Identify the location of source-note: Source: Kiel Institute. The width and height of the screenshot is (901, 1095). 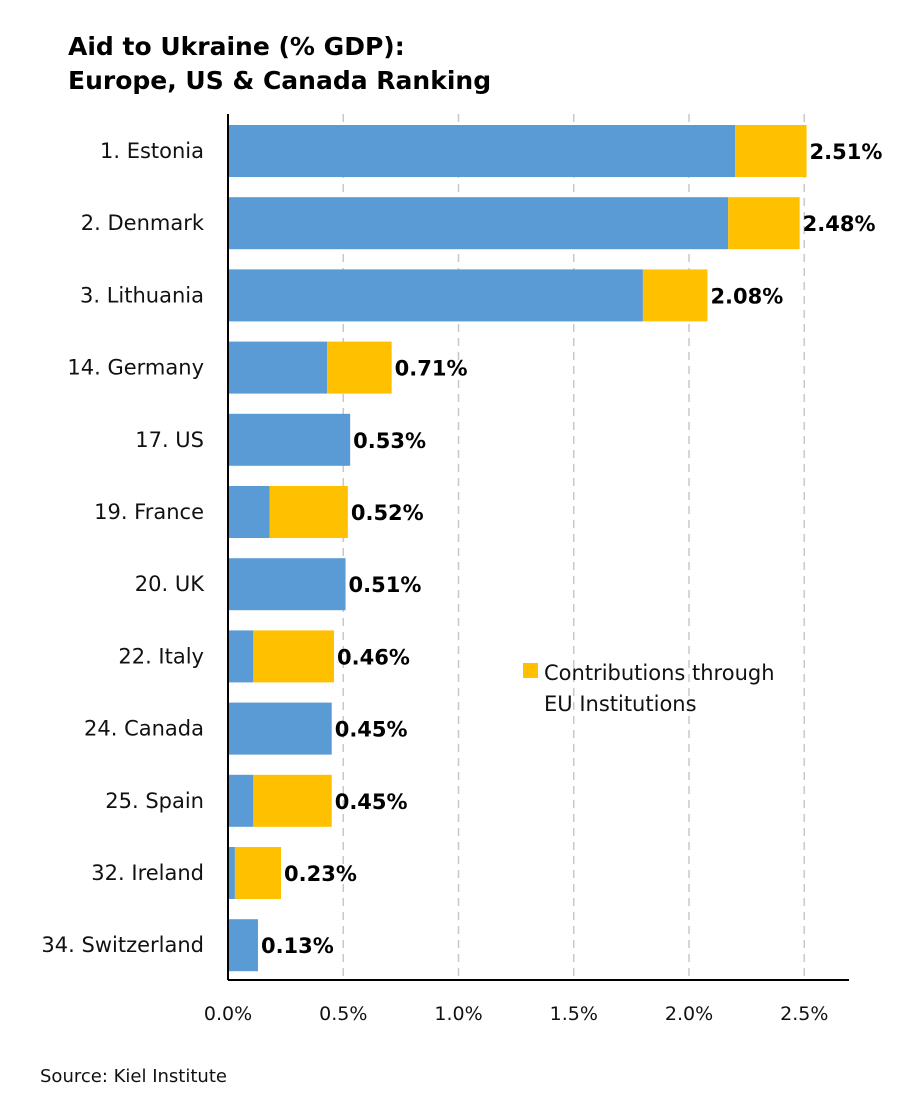
(133, 1076).